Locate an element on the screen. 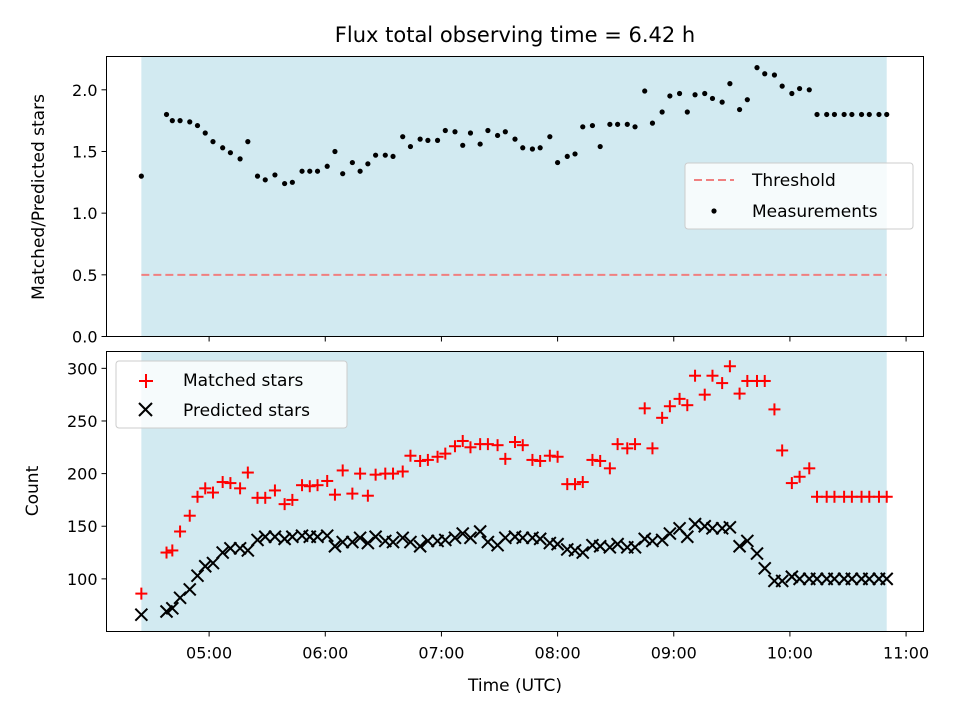  x-tick-label: 10:00 is located at coordinates (790, 653).